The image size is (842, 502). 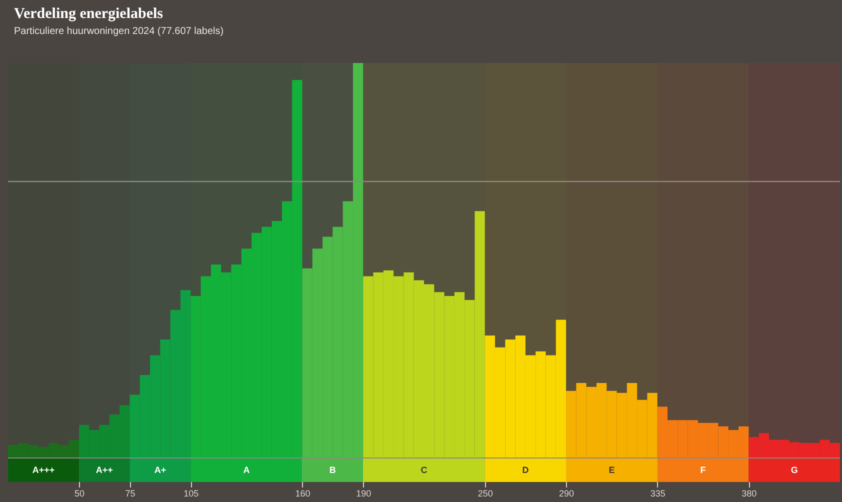 I want to click on x-tick-label: 250, so click(x=485, y=493).